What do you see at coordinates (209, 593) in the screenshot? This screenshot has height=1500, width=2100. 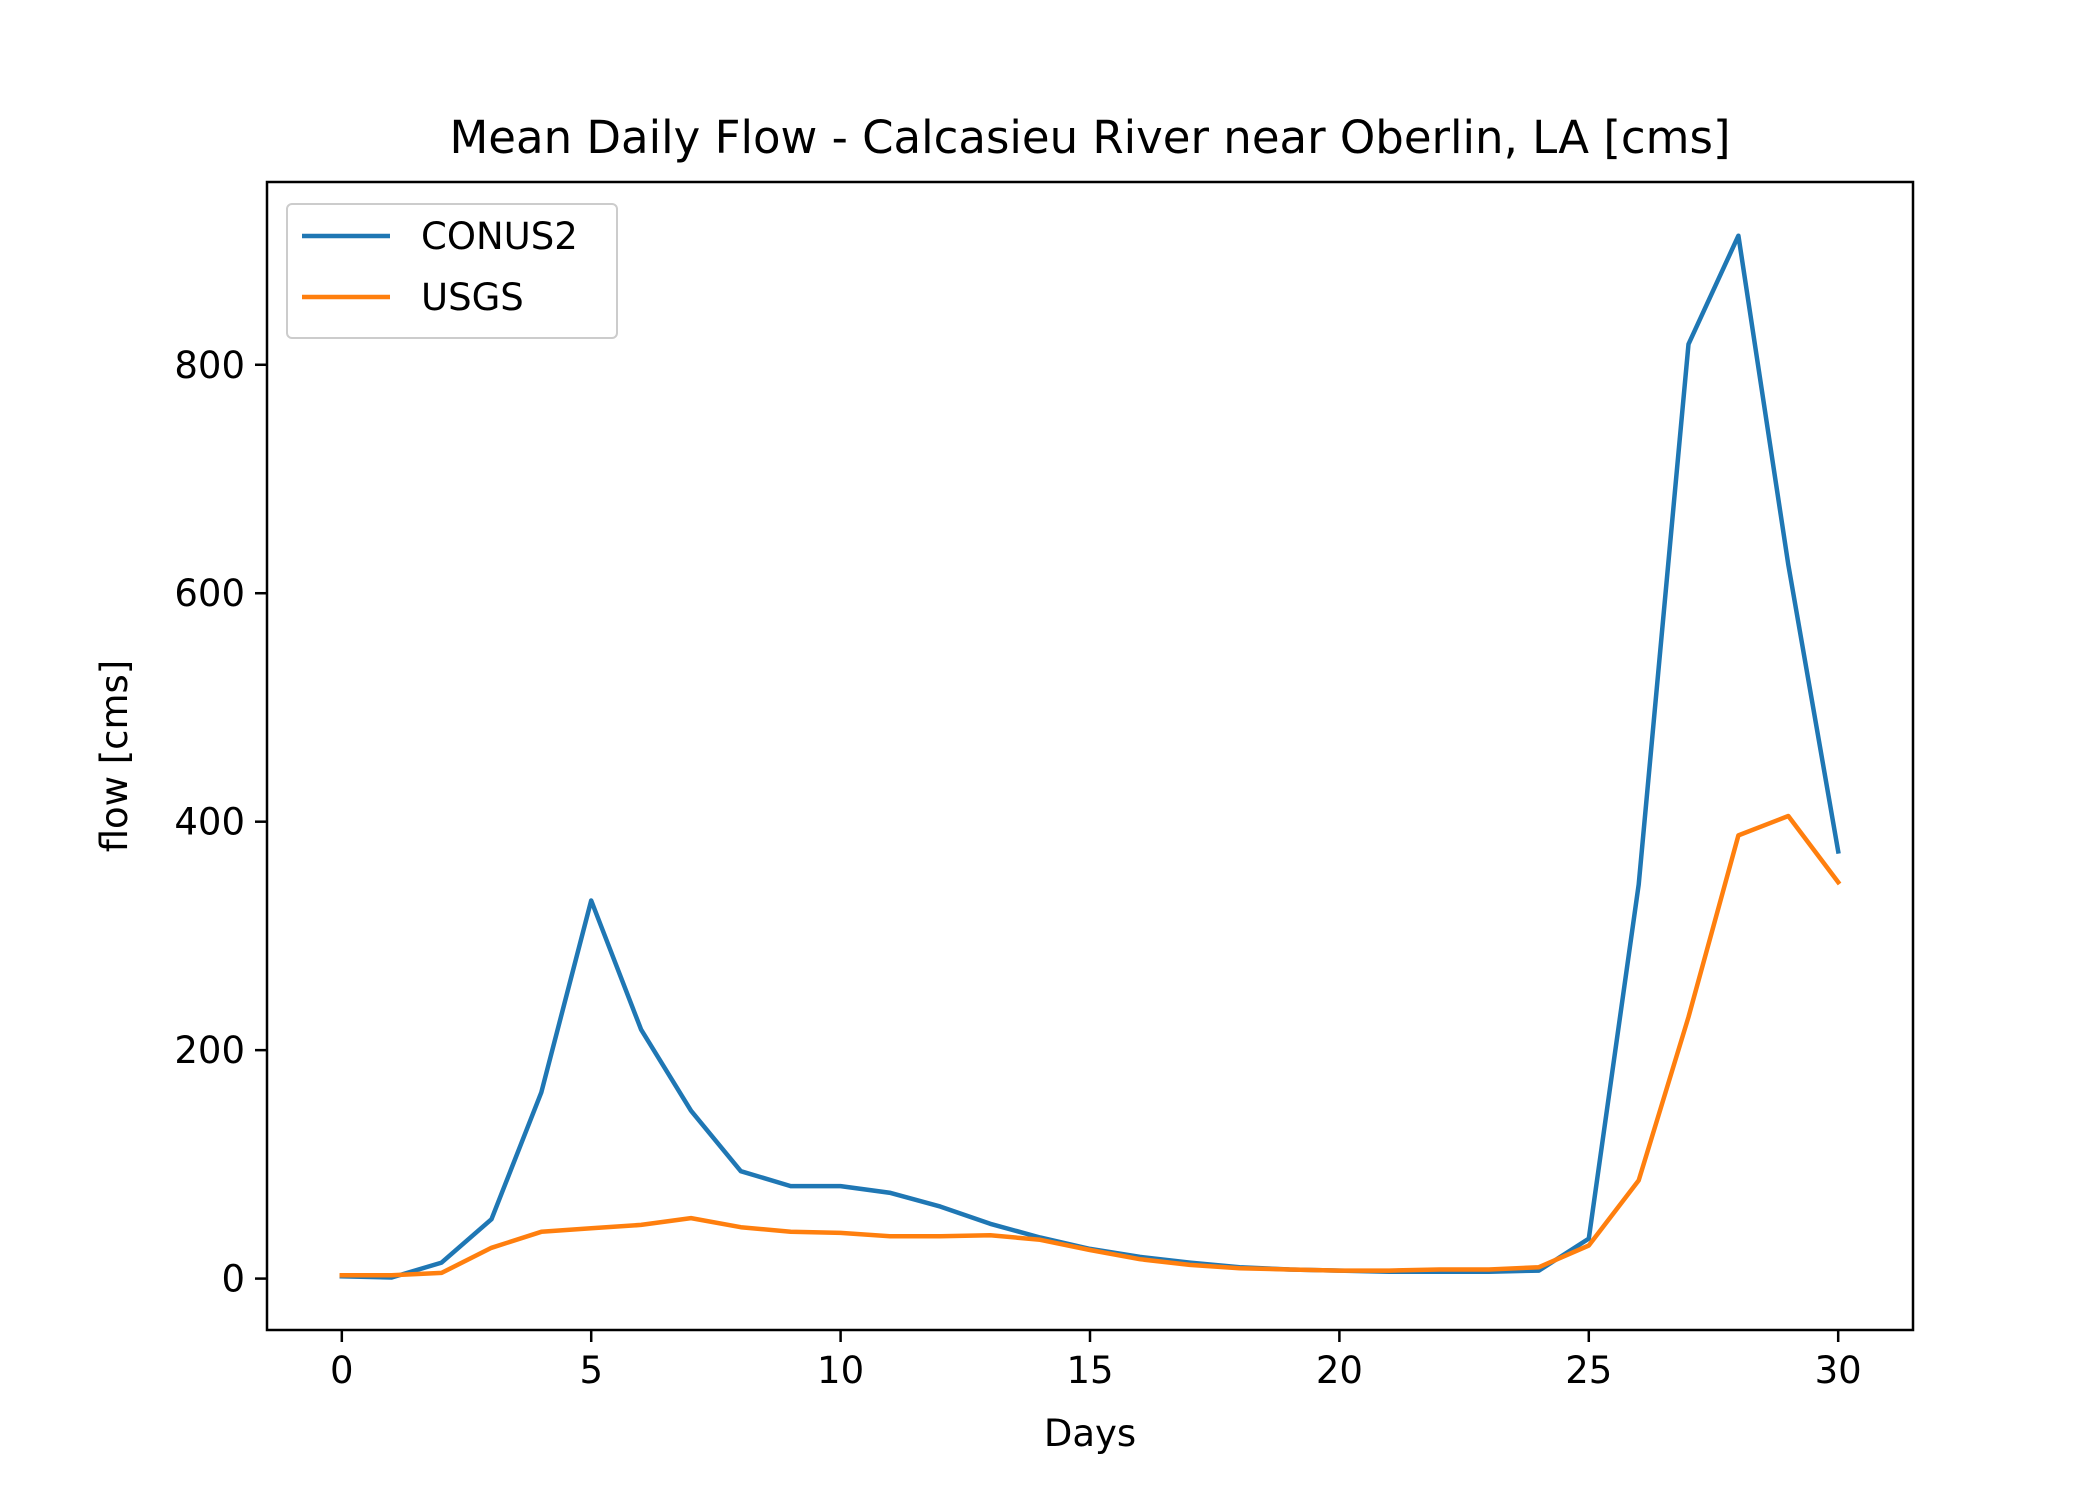 I see `y-tick-label: 600` at bounding box center [209, 593].